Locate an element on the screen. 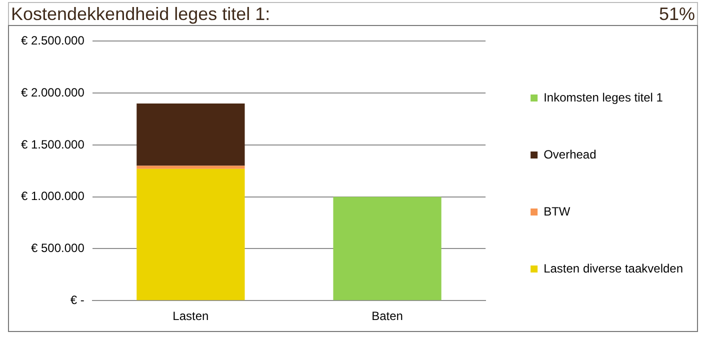  y-tick-label: € 2.500.000 is located at coordinates (52, 41).